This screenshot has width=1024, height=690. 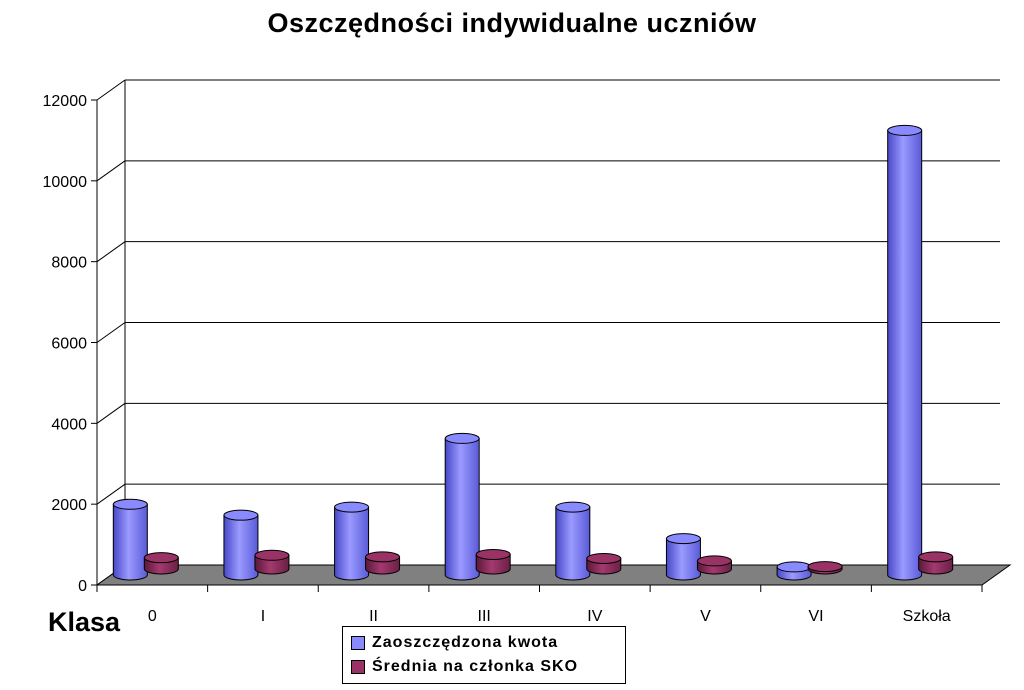 What do you see at coordinates (705, 616) in the screenshot?
I see `xtick-label-5: V` at bounding box center [705, 616].